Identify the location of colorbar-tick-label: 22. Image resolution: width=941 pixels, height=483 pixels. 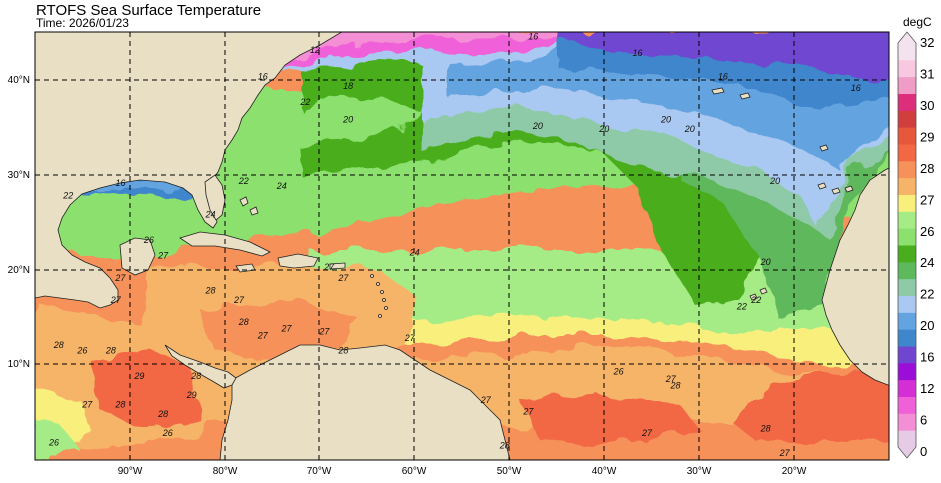
(927, 294).